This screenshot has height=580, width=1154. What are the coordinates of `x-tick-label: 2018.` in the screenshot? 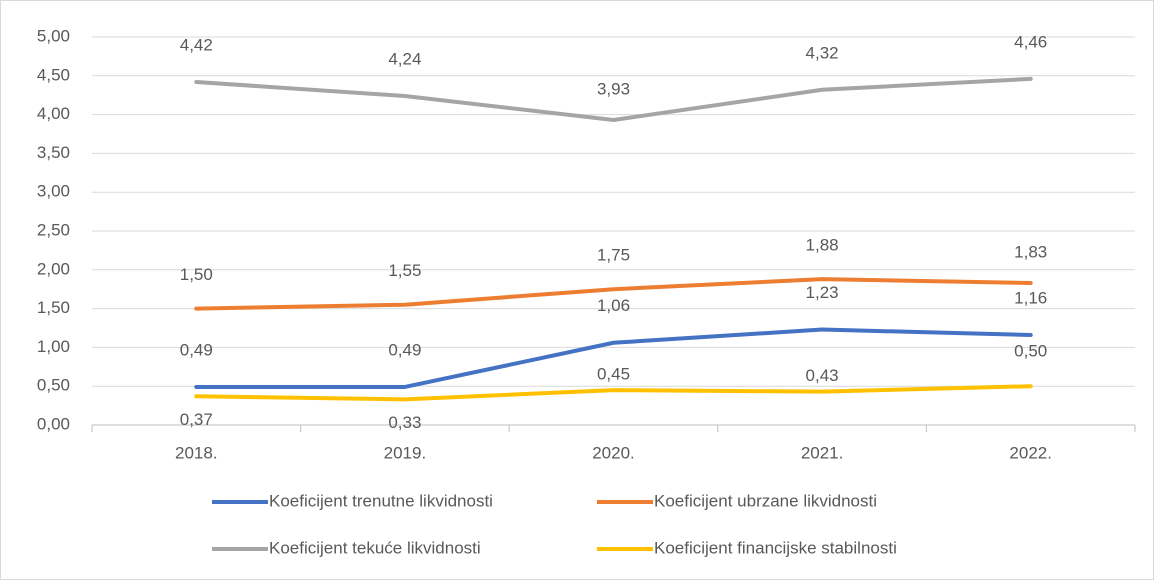 It's located at (196, 452).